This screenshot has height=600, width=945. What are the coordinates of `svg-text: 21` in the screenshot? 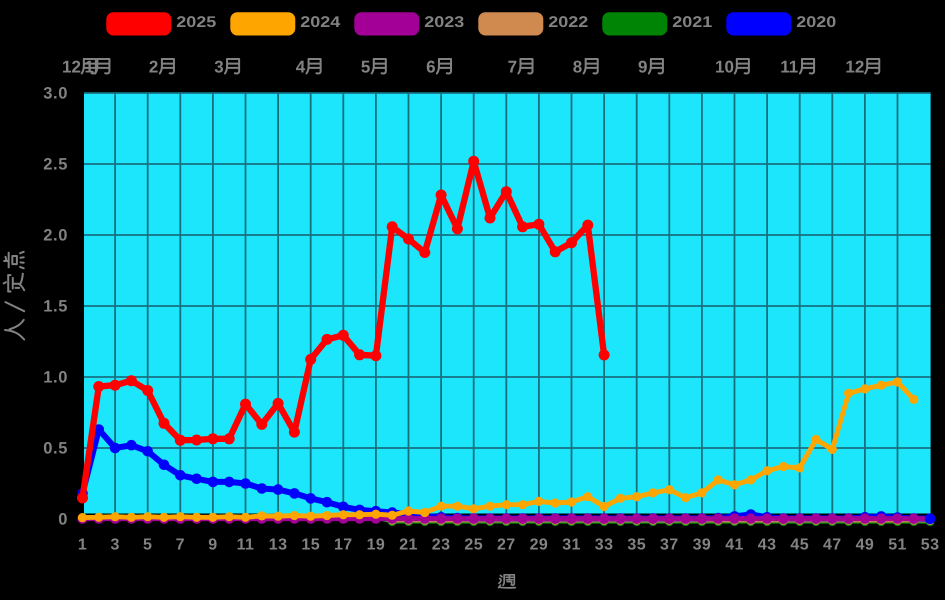 It's located at (408, 545).